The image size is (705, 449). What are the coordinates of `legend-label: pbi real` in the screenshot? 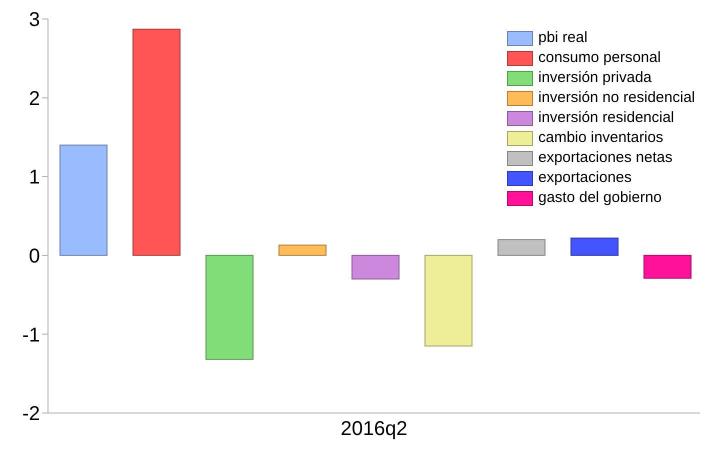 It's located at (563, 38).